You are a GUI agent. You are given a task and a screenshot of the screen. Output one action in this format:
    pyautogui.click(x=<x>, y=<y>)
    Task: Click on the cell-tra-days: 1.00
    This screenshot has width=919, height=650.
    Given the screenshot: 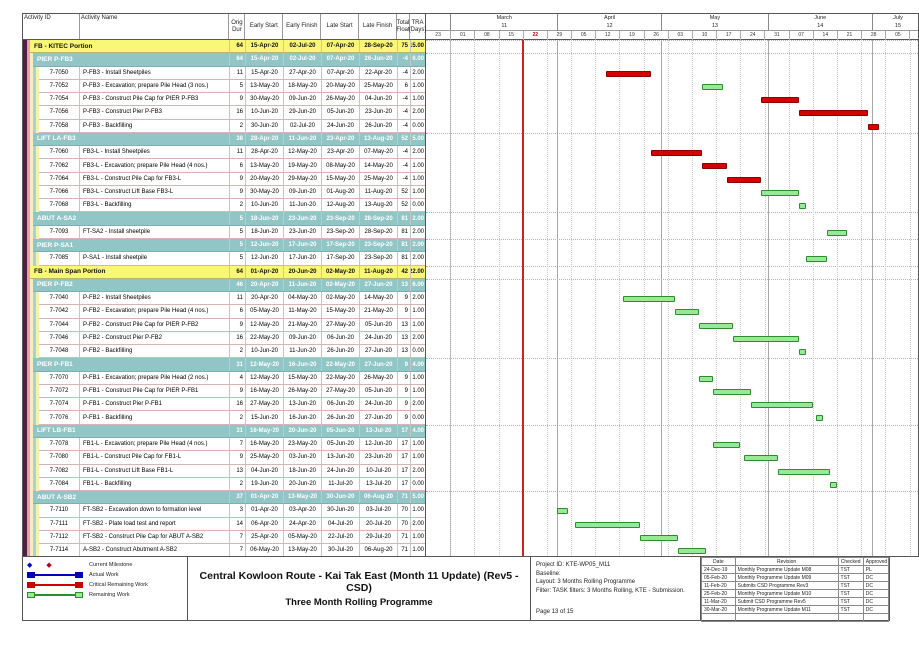 What is the action you would take?
    pyautogui.click(x=417, y=324)
    